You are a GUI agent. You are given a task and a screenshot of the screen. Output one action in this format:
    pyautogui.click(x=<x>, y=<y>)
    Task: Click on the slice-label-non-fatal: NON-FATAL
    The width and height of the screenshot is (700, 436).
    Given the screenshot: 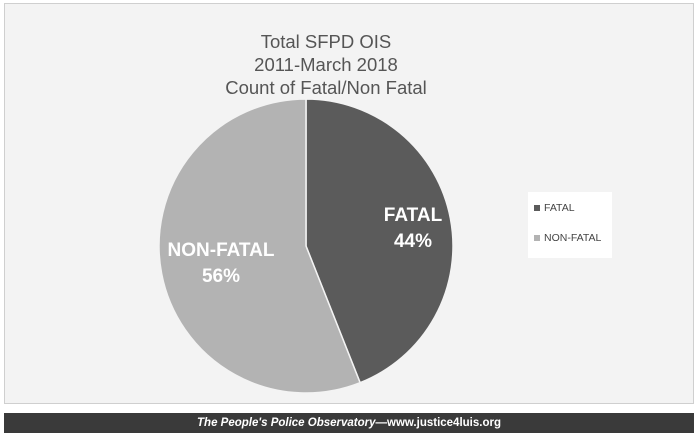 What is the action you would take?
    pyautogui.click(x=221, y=250)
    